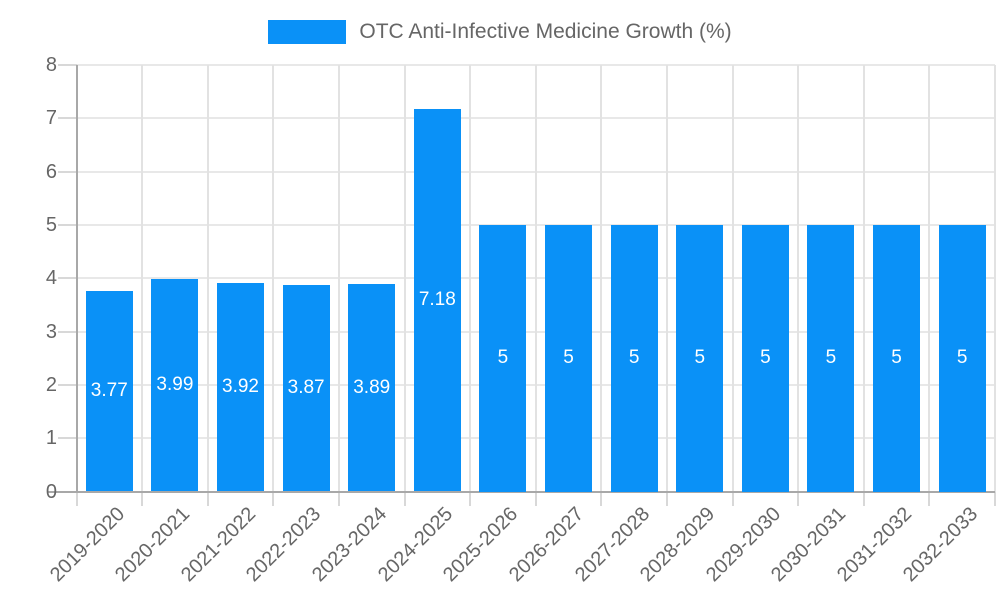 Image resolution: width=1000 pixels, height=600 pixels. I want to click on bar: 7.18, so click(437, 300).